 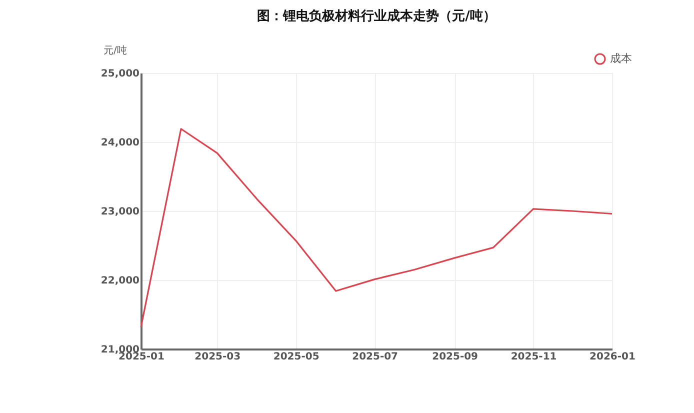 I want to click on chart-title: 图：锂电负极材料行业成本走势（元/吨）, so click(x=376, y=16).